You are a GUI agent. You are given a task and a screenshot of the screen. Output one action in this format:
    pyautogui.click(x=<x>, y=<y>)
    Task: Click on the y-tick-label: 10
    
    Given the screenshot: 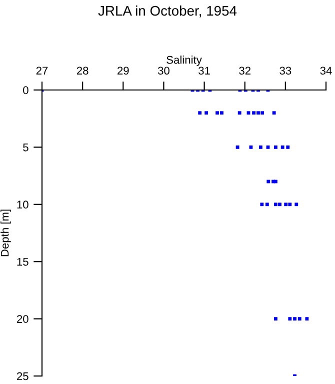 What is the action you would take?
    pyautogui.click(x=22, y=204)
    